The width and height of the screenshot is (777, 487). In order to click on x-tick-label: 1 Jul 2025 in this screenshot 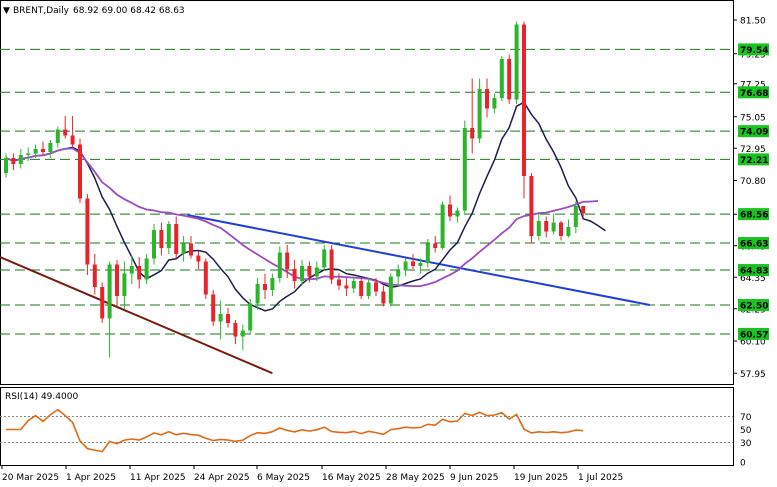, I will do `click(600, 478)`.